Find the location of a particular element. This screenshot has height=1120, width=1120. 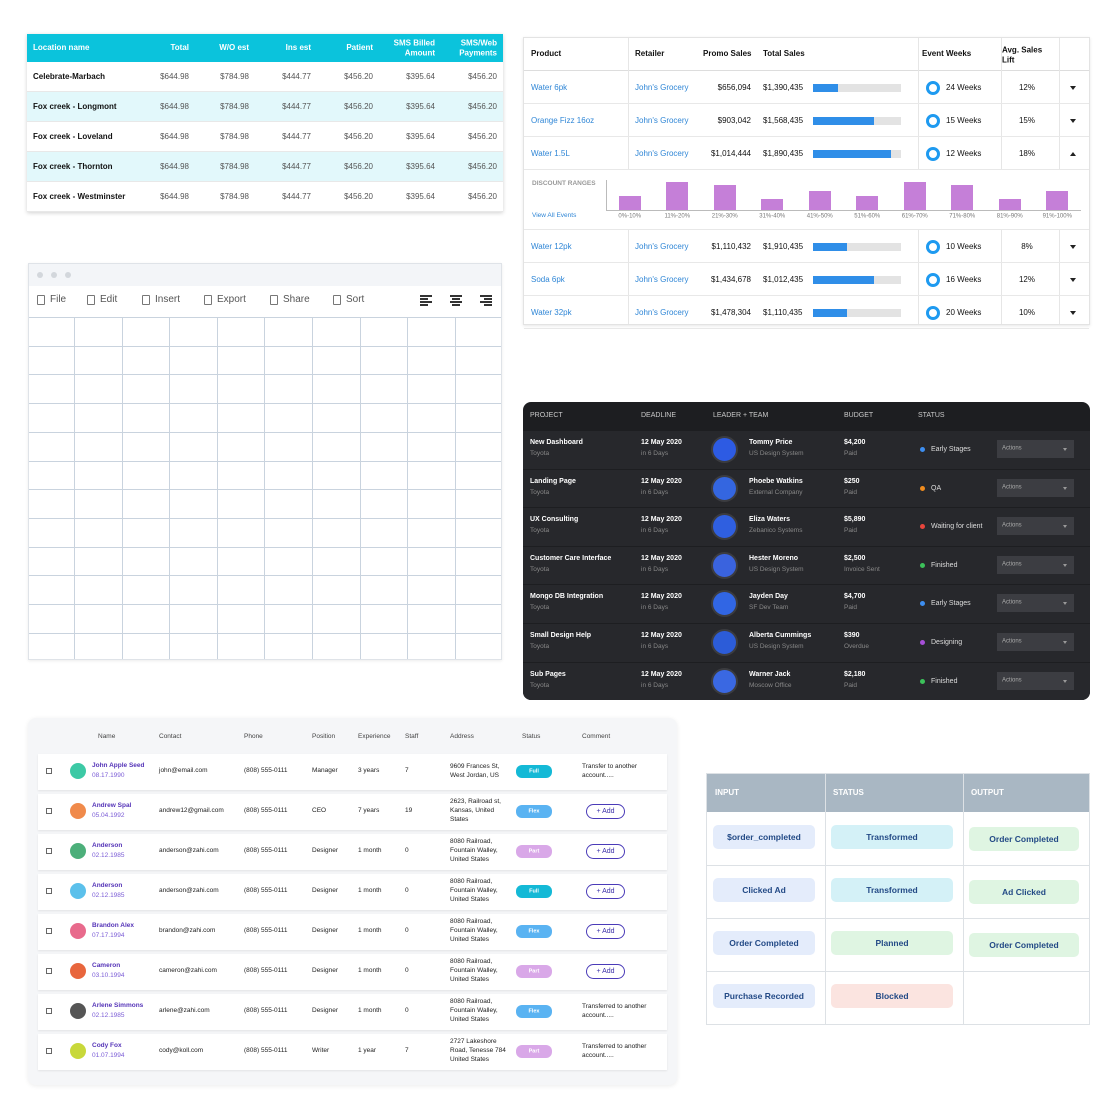

person-date: 02.12.1985 is located at coordinates (108, 856).